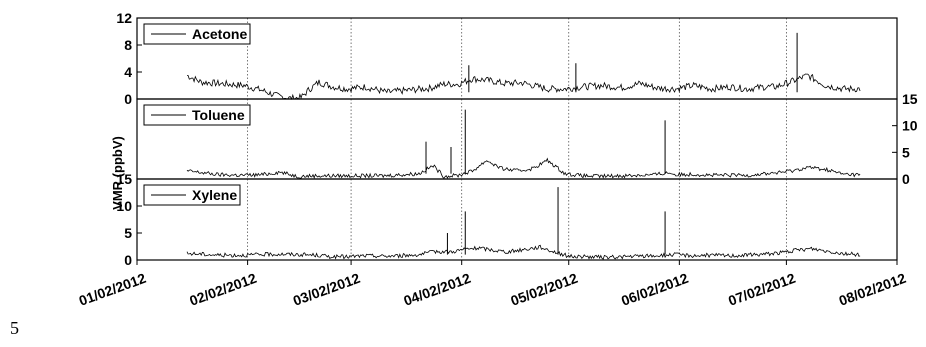 This screenshot has height=347, width=926. What do you see at coordinates (655, 289) in the screenshot?
I see `x-tick-label: 06/02/2012` at bounding box center [655, 289].